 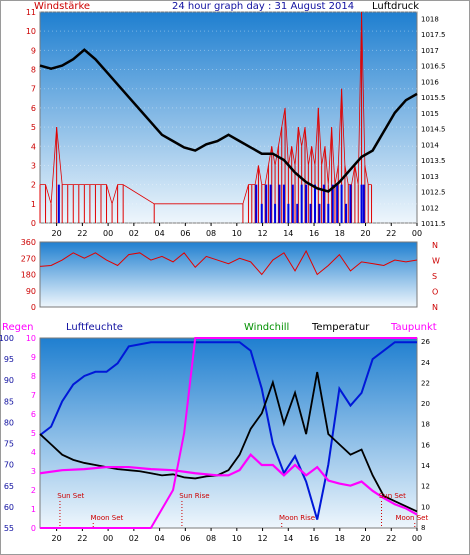 What do you see at coordinates (425, 425) in the screenshot?
I see `temperature-tick-label: 18` at bounding box center [425, 425].